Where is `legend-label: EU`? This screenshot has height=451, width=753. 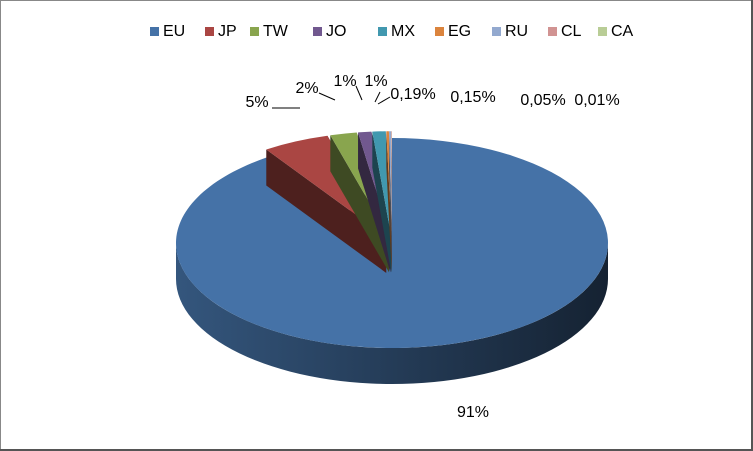 legend-label: EU is located at coordinates (174, 31).